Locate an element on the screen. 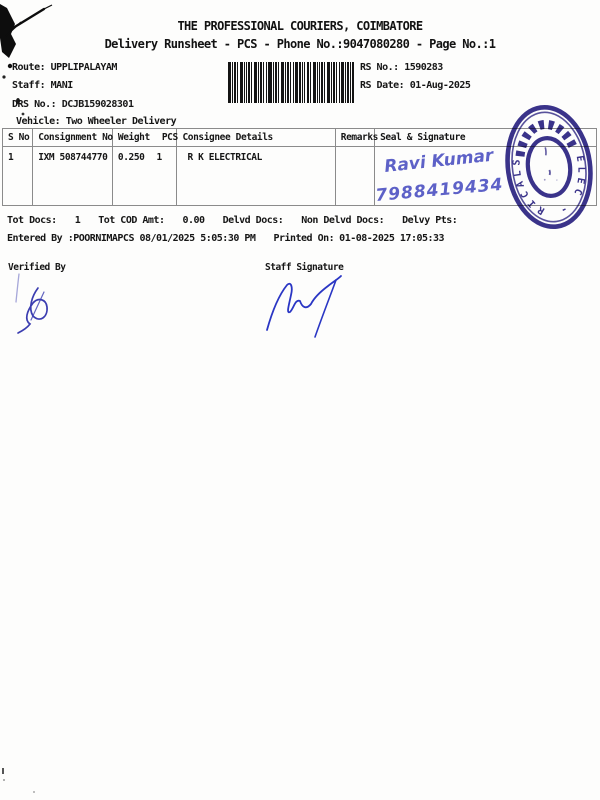  header-consignment-no: Consignment No is located at coordinates (72, 137).